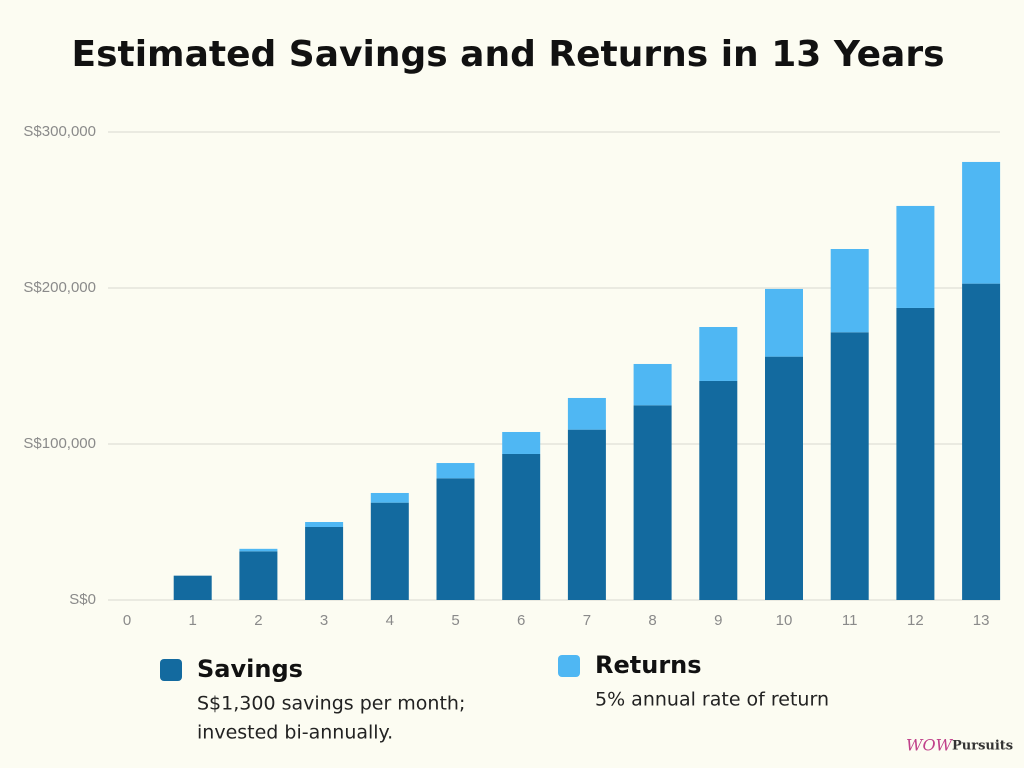 The height and width of the screenshot is (768, 1024). Describe the element at coordinates (59, 287) in the screenshot. I see `y-tick-label: S$200,000` at that location.